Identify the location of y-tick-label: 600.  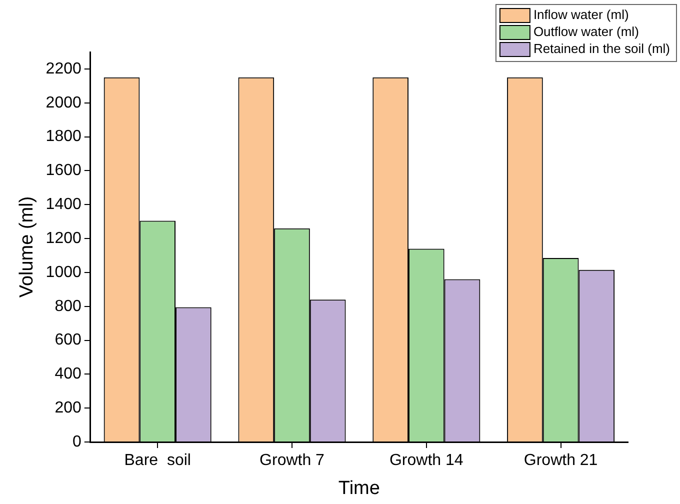
(68, 340).